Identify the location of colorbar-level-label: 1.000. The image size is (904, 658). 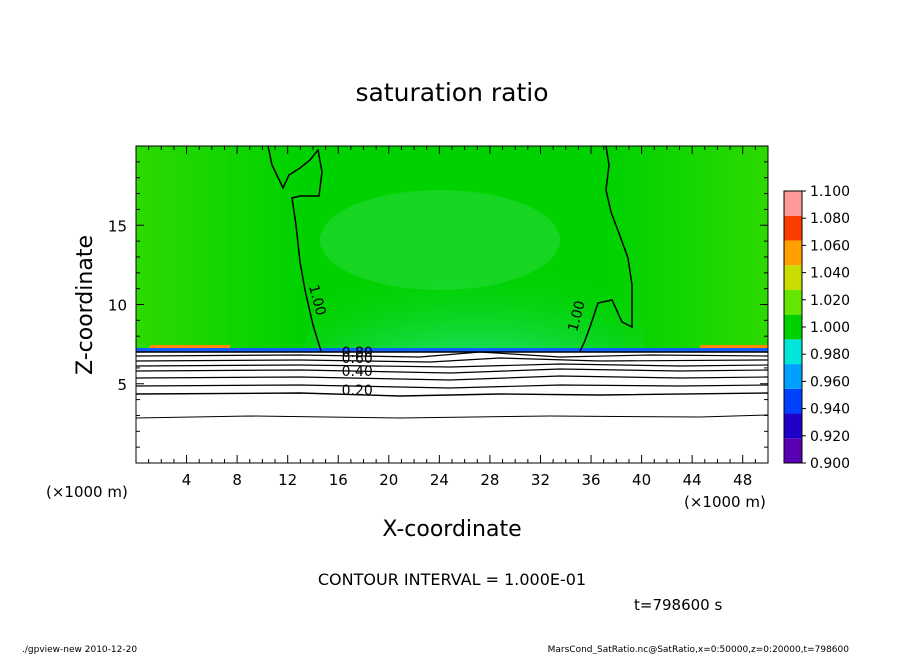
(830, 328).